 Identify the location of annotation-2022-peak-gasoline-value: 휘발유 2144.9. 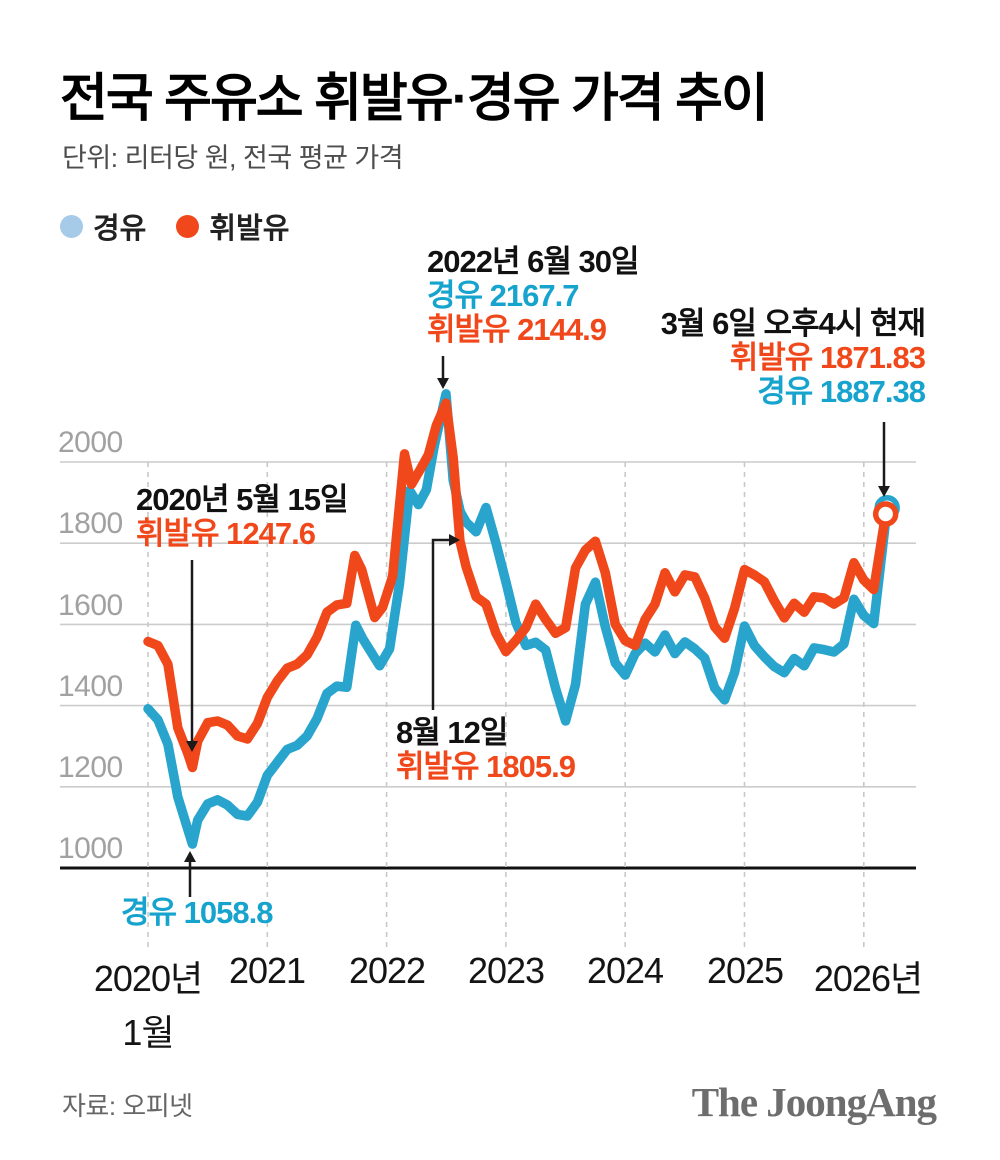
(517, 329).